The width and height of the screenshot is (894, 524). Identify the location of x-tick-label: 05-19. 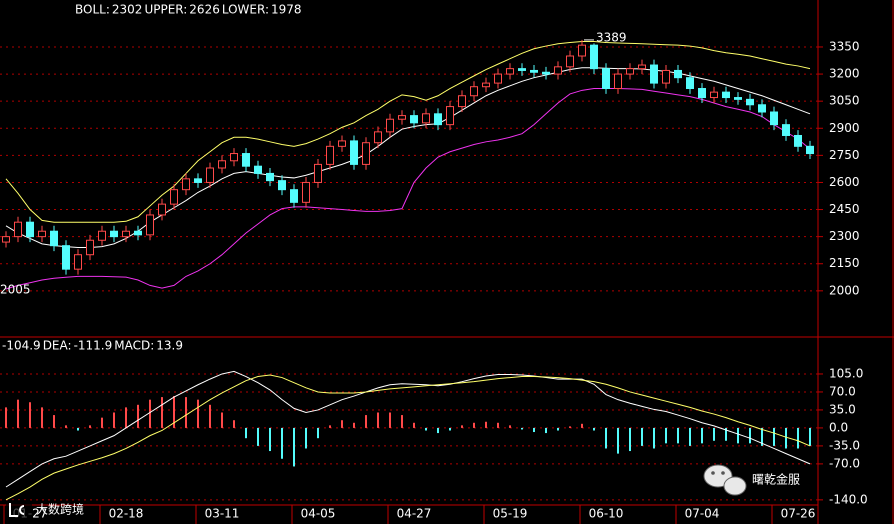
(510, 514).